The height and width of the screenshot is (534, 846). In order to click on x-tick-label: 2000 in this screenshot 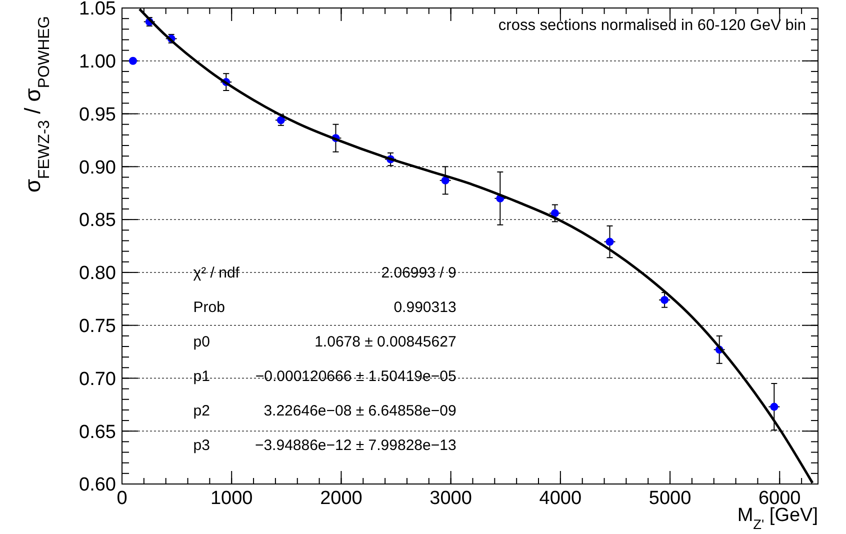, I will do `click(341, 498)`.